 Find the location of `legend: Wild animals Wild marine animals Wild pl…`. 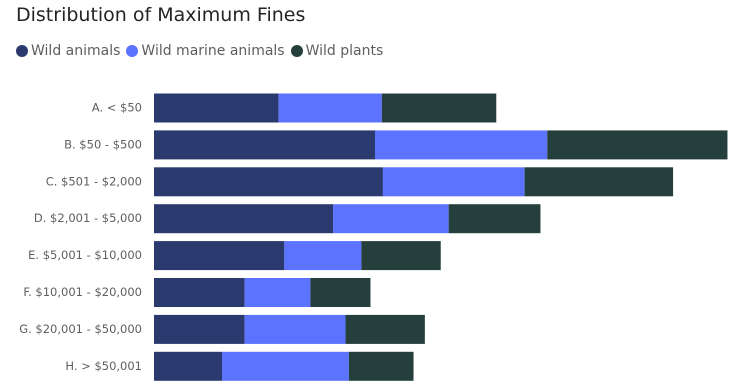

legend: Wild animals Wild marine animals Wild pl… is located at coordinates (202, 51).